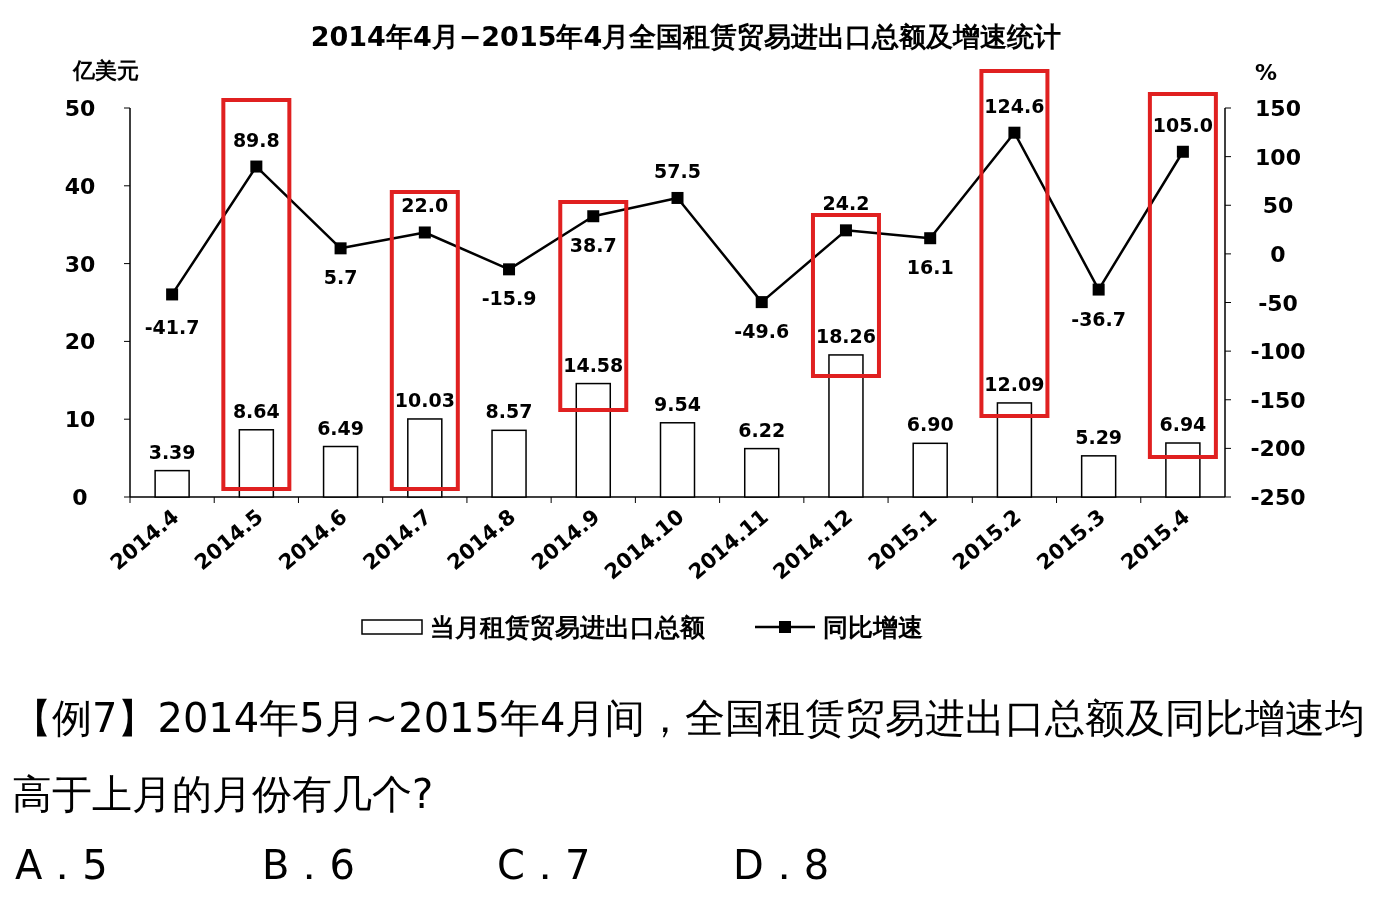  Describe the element at coordinates (340, 277) in the screenshot. I see `data-label: 5.7` at that location.